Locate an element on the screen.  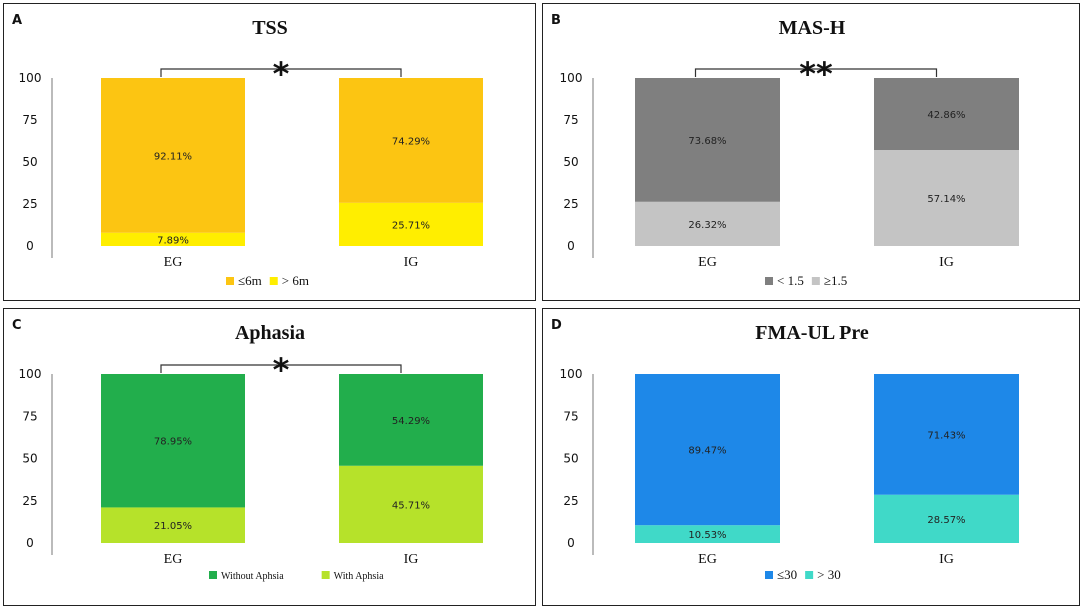
data-label: 92.11% is located at coordinates (173, 156).